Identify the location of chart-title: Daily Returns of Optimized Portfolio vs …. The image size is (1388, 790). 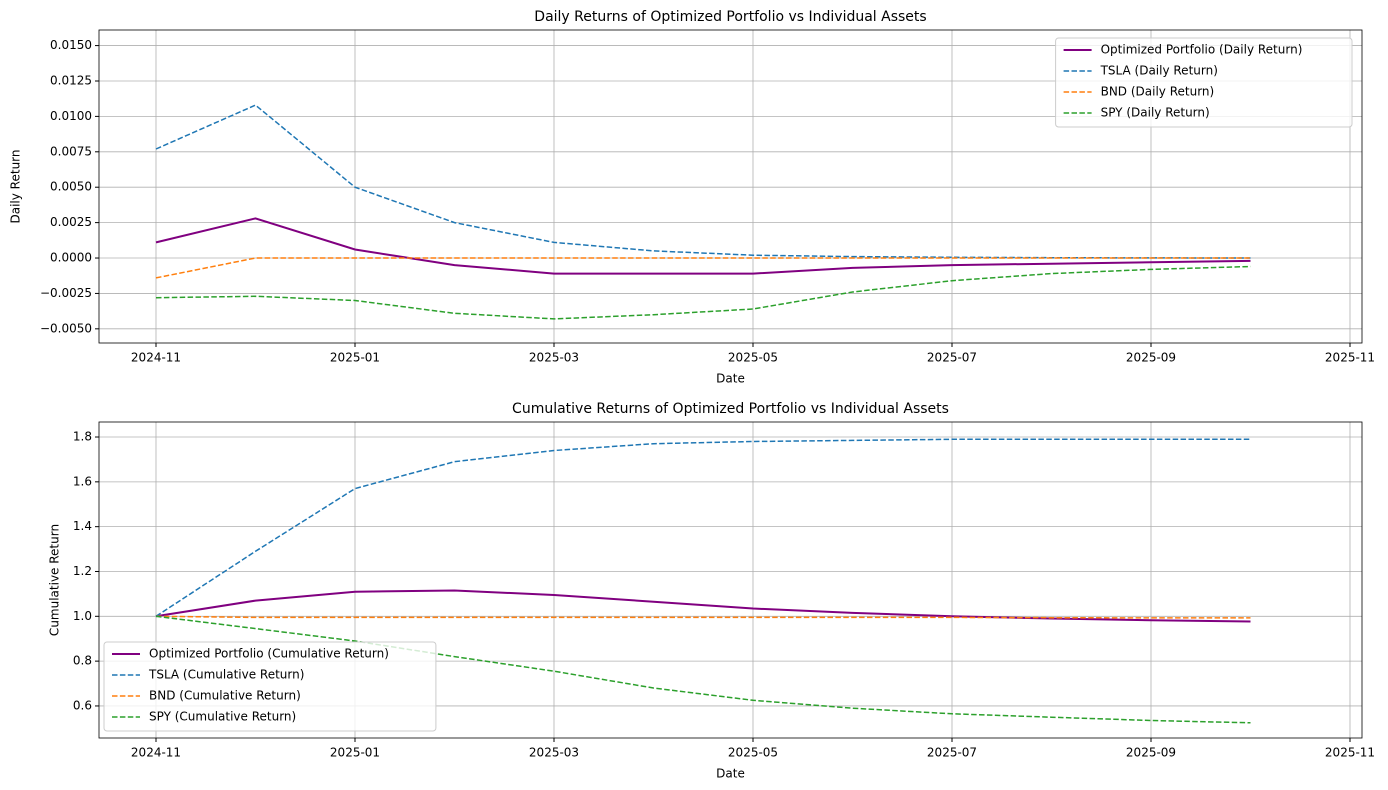
(730, 17).